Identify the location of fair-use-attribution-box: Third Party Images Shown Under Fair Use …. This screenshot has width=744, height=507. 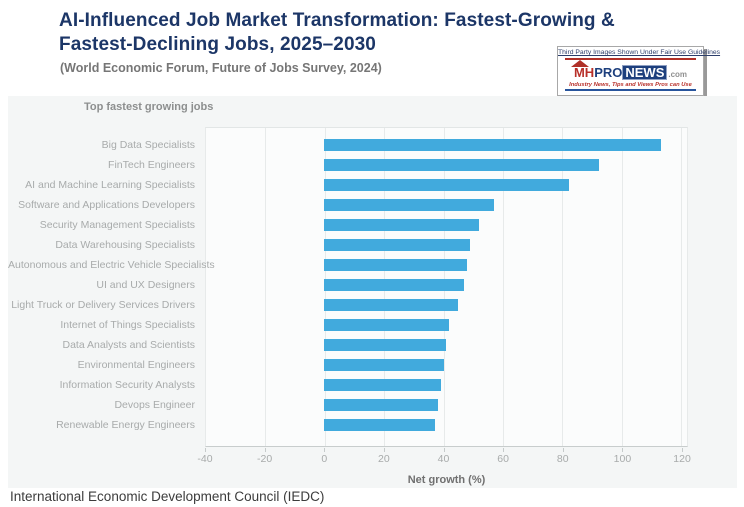
(639, 71).